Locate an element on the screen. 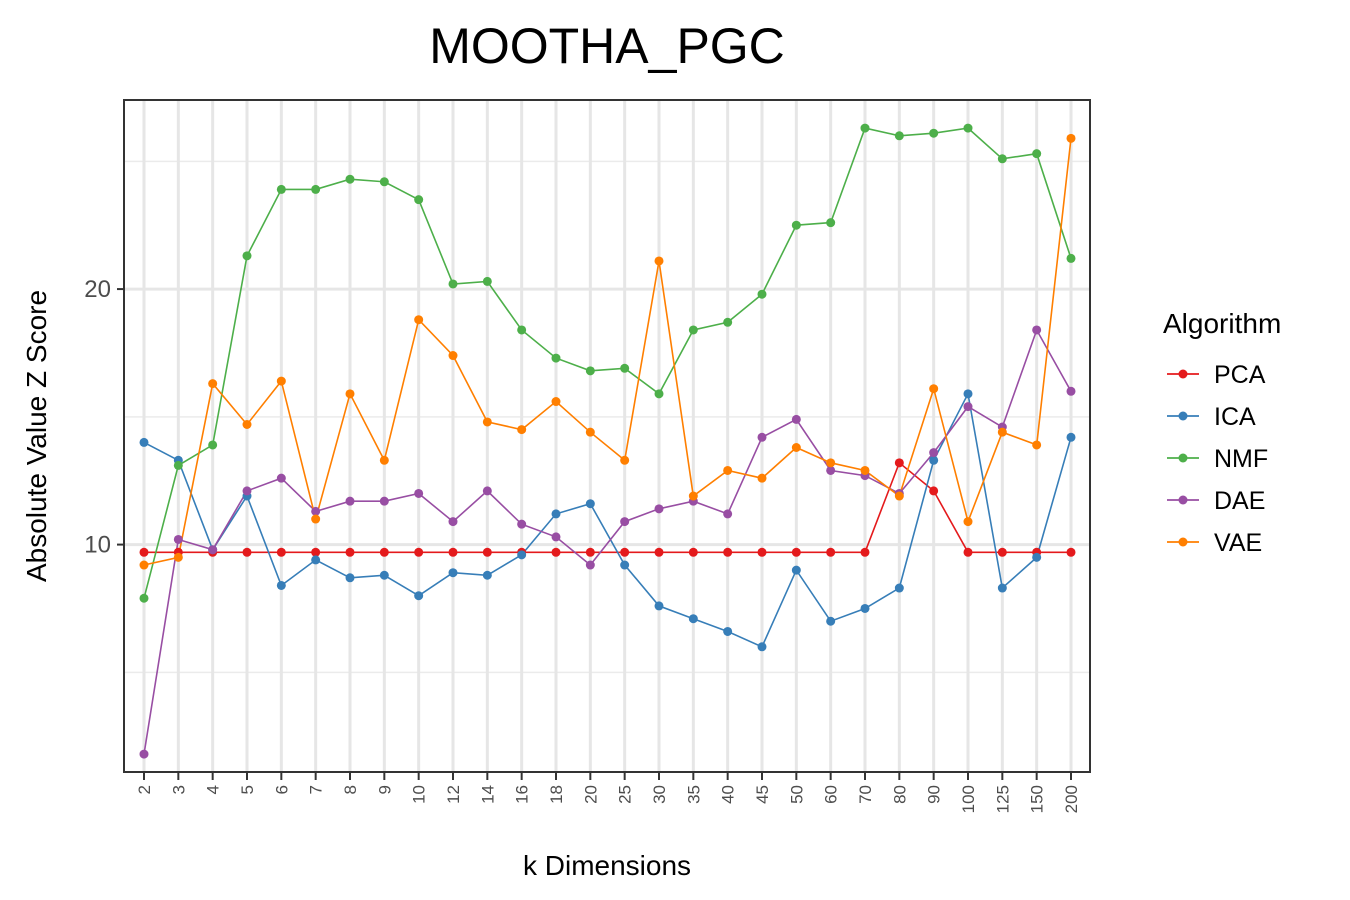 The width and height of the screenshot is (1350, 900). x-tick-label: 60 is located at coordinates (831, 794).